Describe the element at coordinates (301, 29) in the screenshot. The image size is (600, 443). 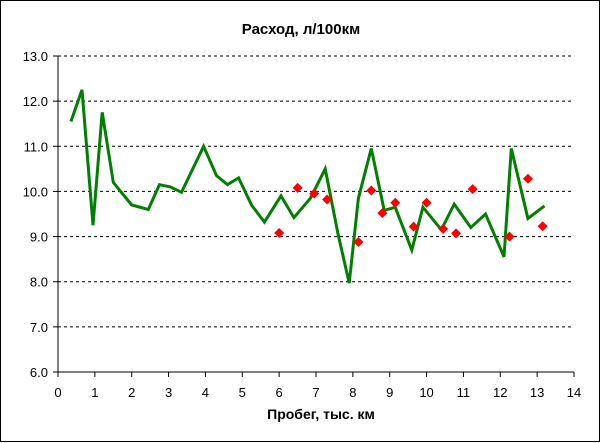
I see `chart-title: Расход, л/100км` at that location.